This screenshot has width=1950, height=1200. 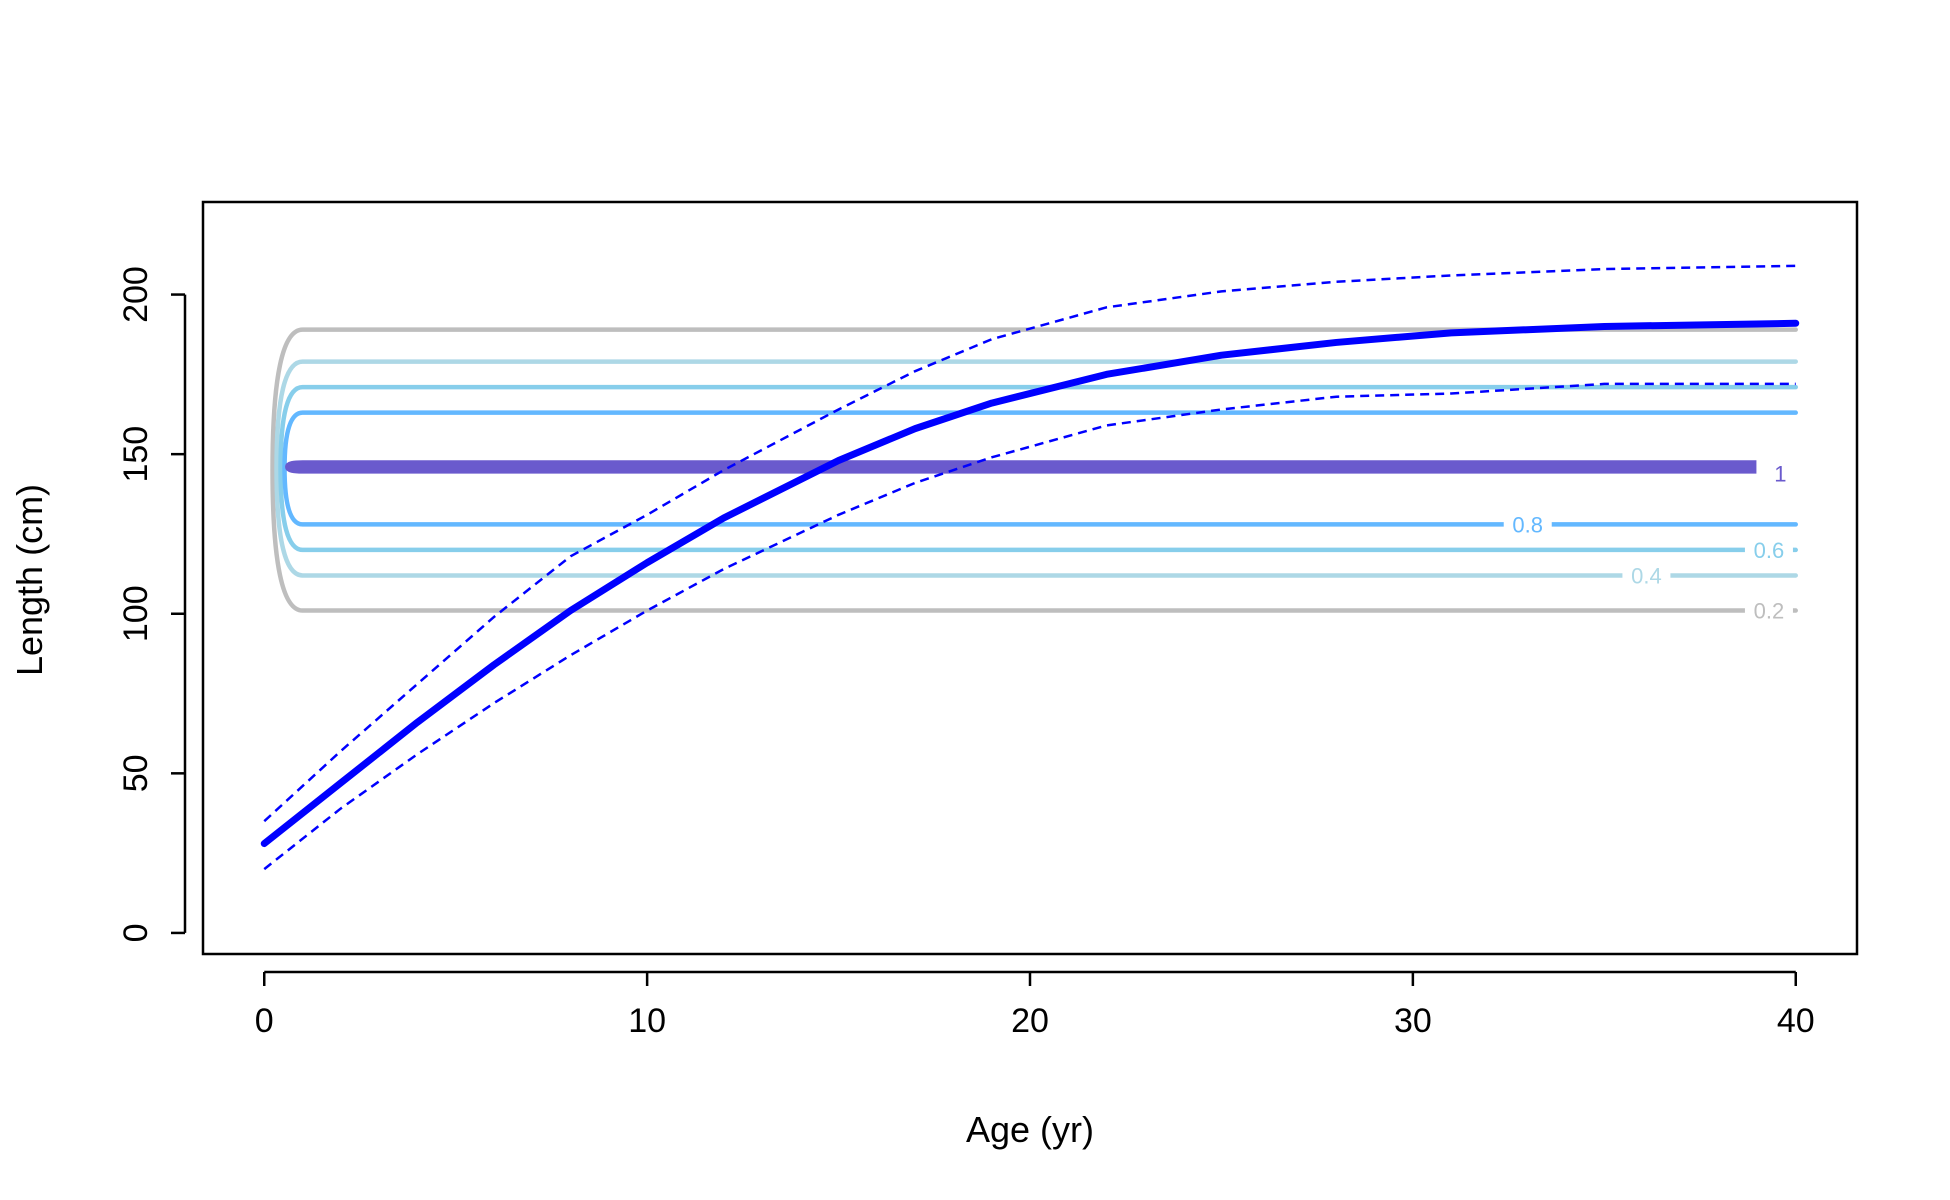 What do you see at coordinates (136, 613) in the screenshot?
I see `y-tick-label: 100` at bounding box center [136, 613].